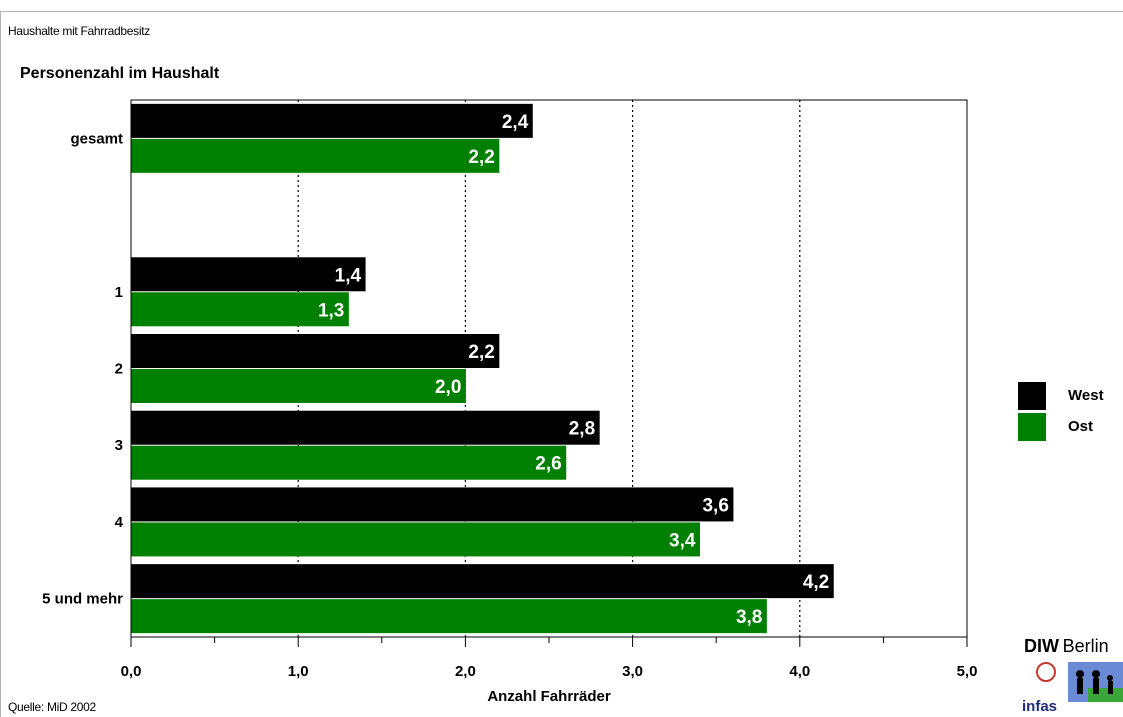 The height and width of the screenshot is (717, 1123). I want to click on legend-label-west: West, so click(1086, 395).